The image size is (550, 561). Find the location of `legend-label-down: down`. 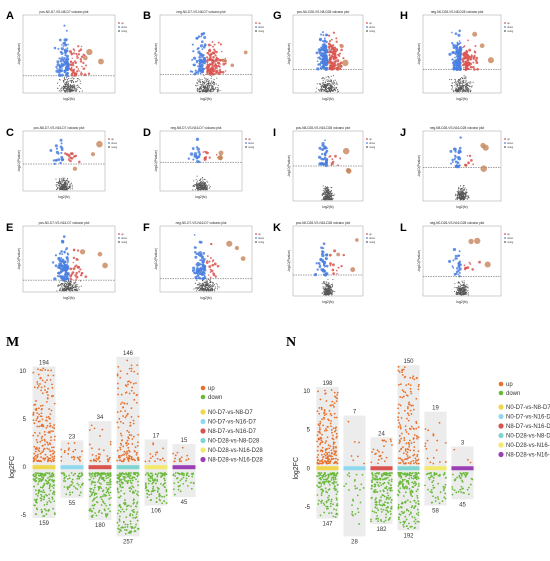

legend-label-down: down is located at coordinates (510, 27).